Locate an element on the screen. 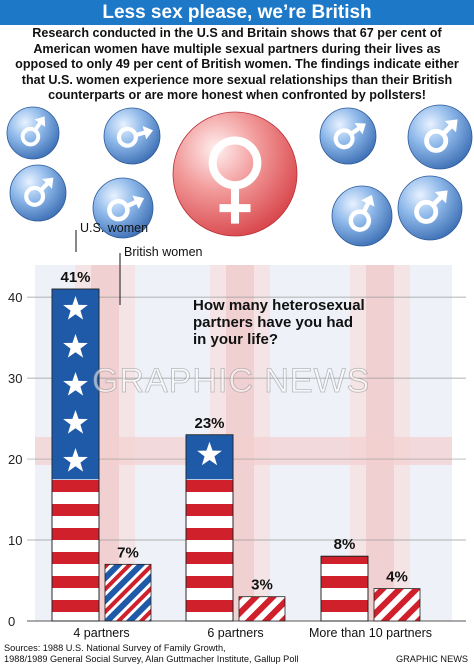  y-tick-label: 10 is located at coordinates (15, 540).